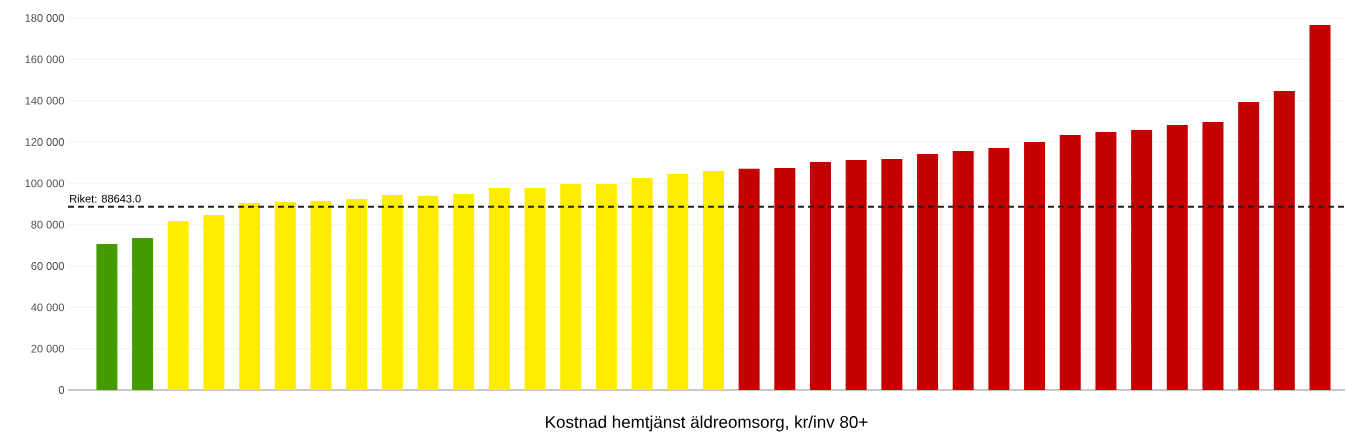 The height and width of the screenshot is (437, 1347). I want to click on y-tick-label: 140 000, so click(45, 100).